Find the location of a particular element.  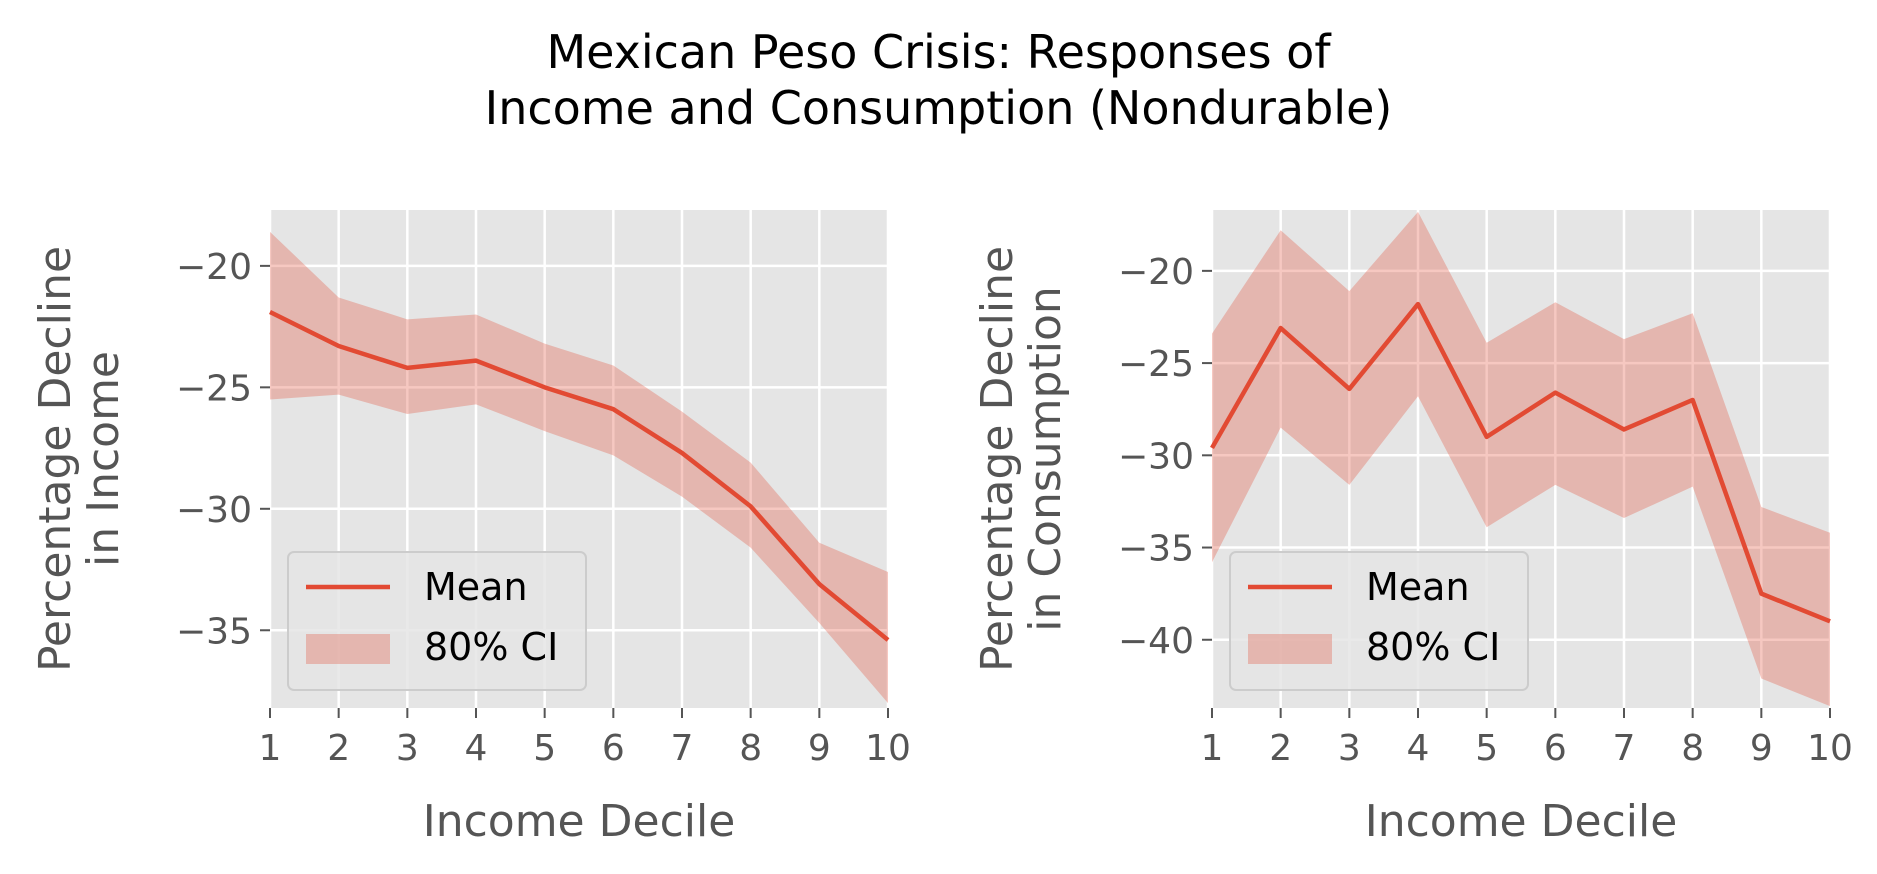

figure-title-line-1: Mexican Peso Crisis: Responses of is located at coordinates (938, 52).